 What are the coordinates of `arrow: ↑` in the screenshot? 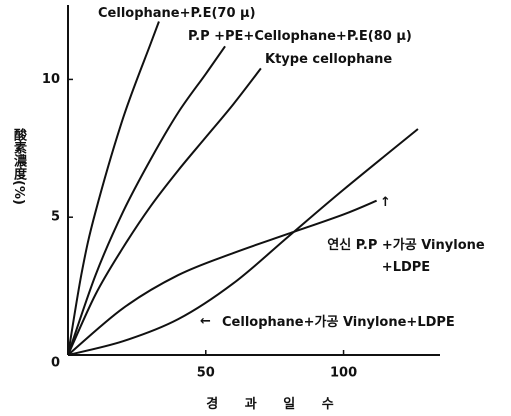 It's located at (385, 202).